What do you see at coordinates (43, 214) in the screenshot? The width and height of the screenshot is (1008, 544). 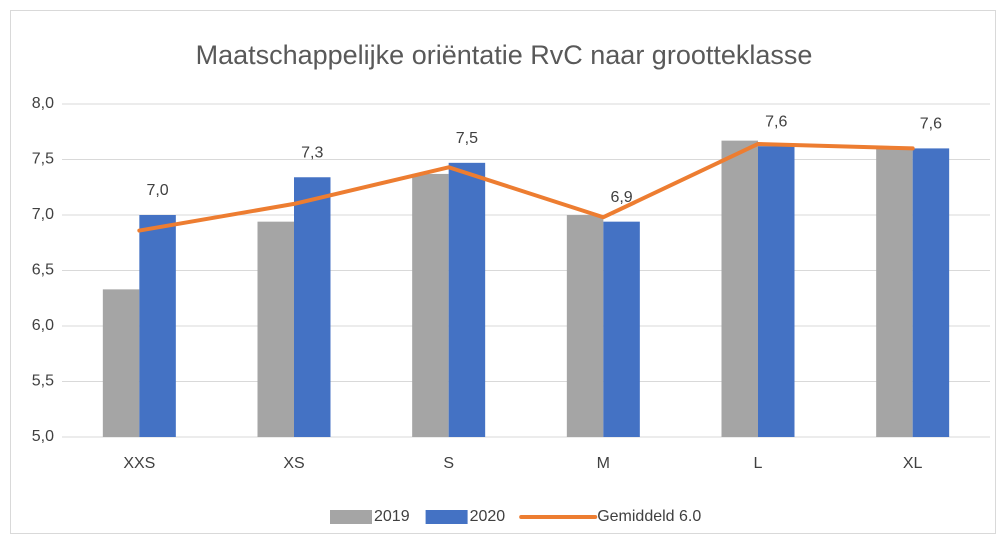 I see `y-tick-label: 7,0` at bounding box center [43, 214].